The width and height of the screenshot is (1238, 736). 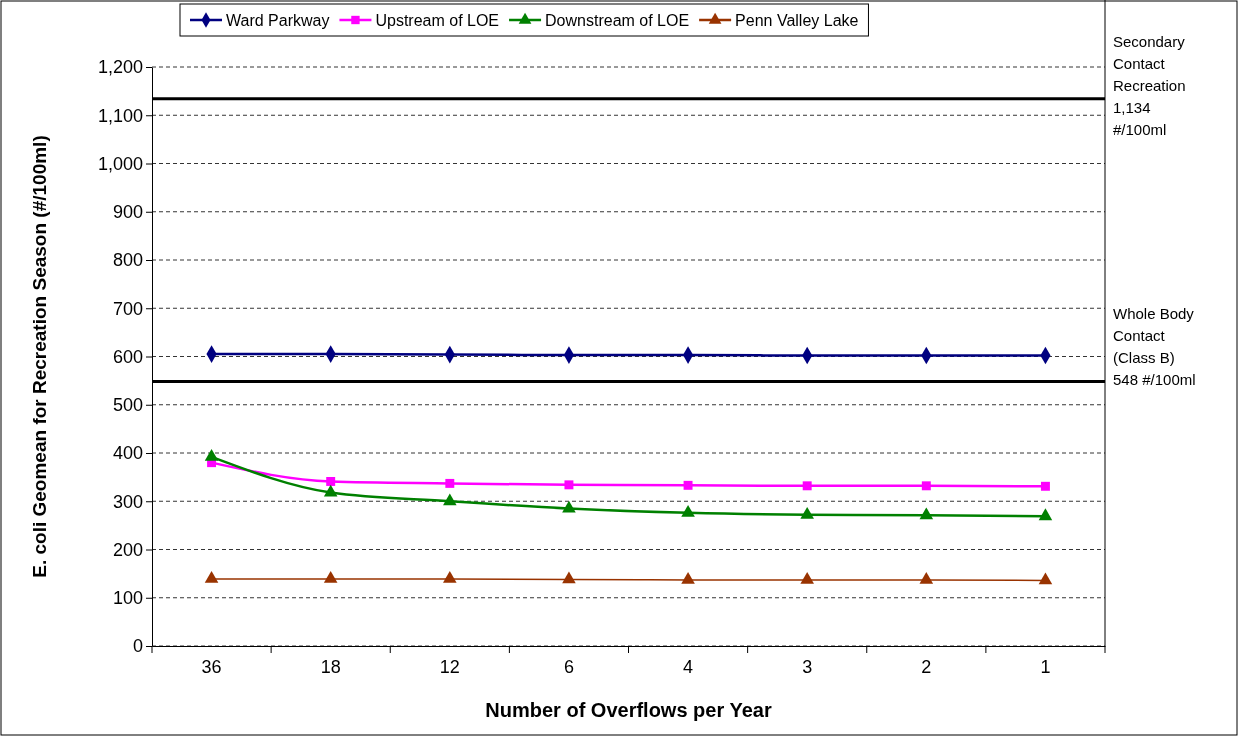 What do you see at coordinates (278, 20) in the screenshot?
I see `legend-label: Ward Parkway` at bounding box center [278, 20].